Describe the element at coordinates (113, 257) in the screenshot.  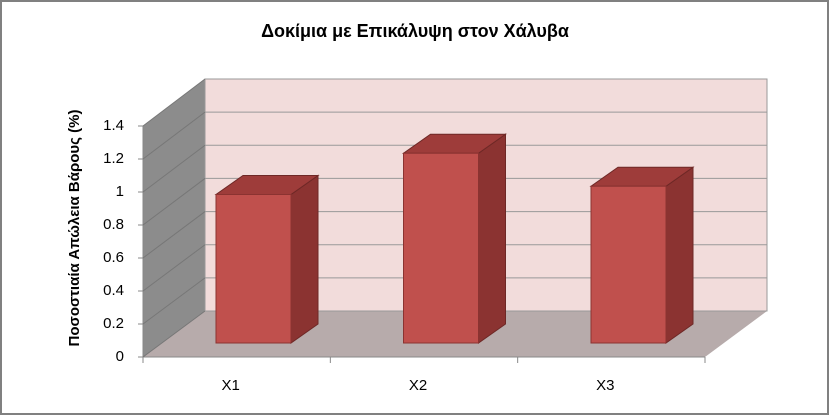
I see `y-tick-label: 0.6` at that location.